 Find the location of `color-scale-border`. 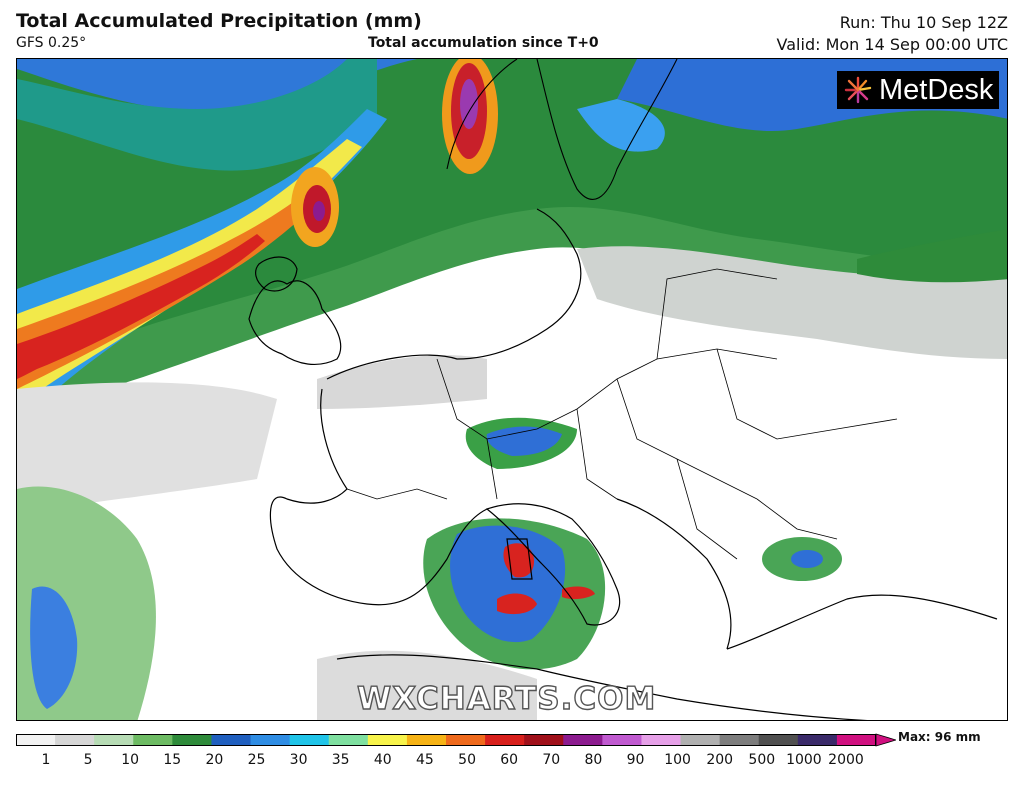

color-scale-border is located at coordinates (446, 740).